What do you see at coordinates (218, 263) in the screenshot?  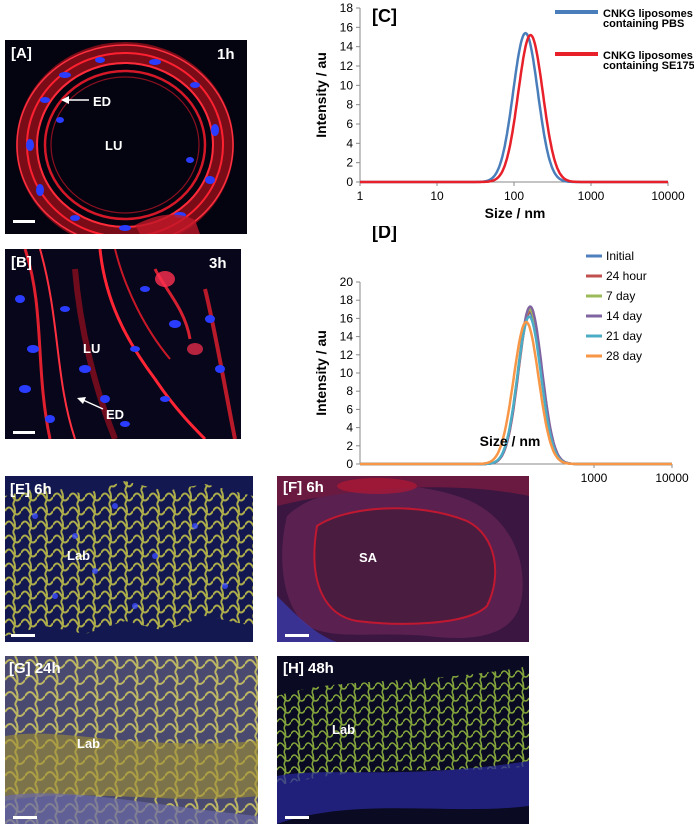 I see `panel-time-b: 3h` at bounding box center [218, 263].